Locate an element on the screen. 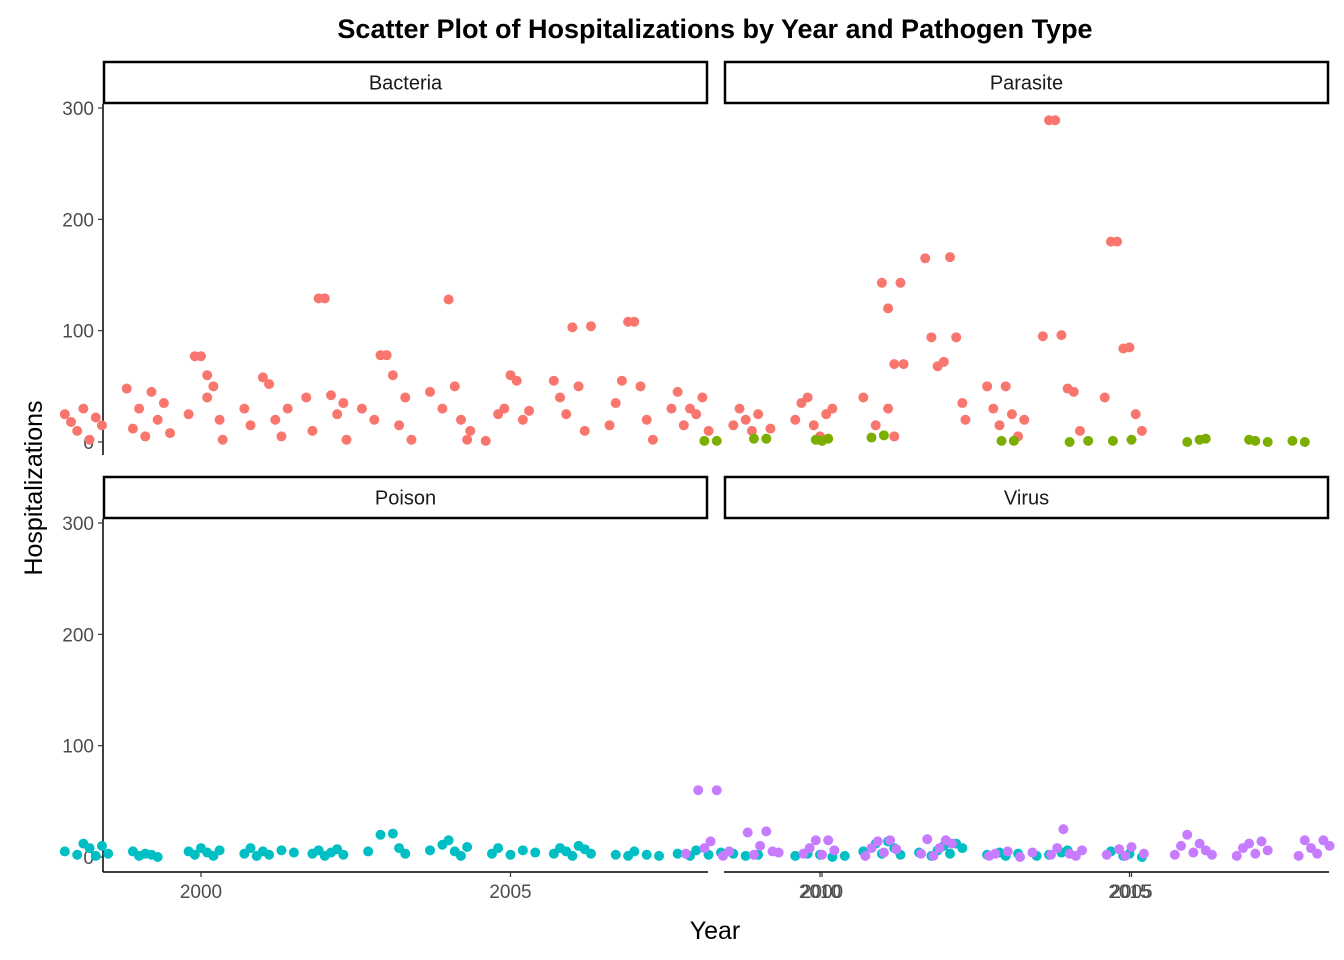 Image resolution: width=1344 pixels, height=960 pixels. x-tick-label: 2005 is located at coordinates (1131, 892).